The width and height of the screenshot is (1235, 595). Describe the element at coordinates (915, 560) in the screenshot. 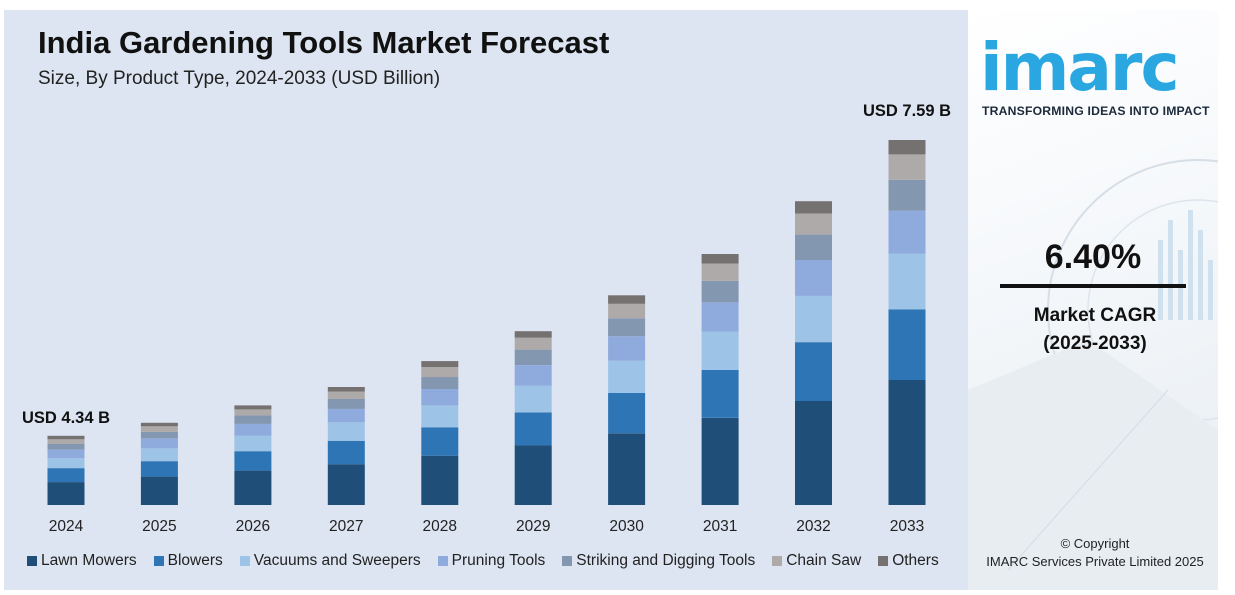

I see `legend-label: Others` at that location.